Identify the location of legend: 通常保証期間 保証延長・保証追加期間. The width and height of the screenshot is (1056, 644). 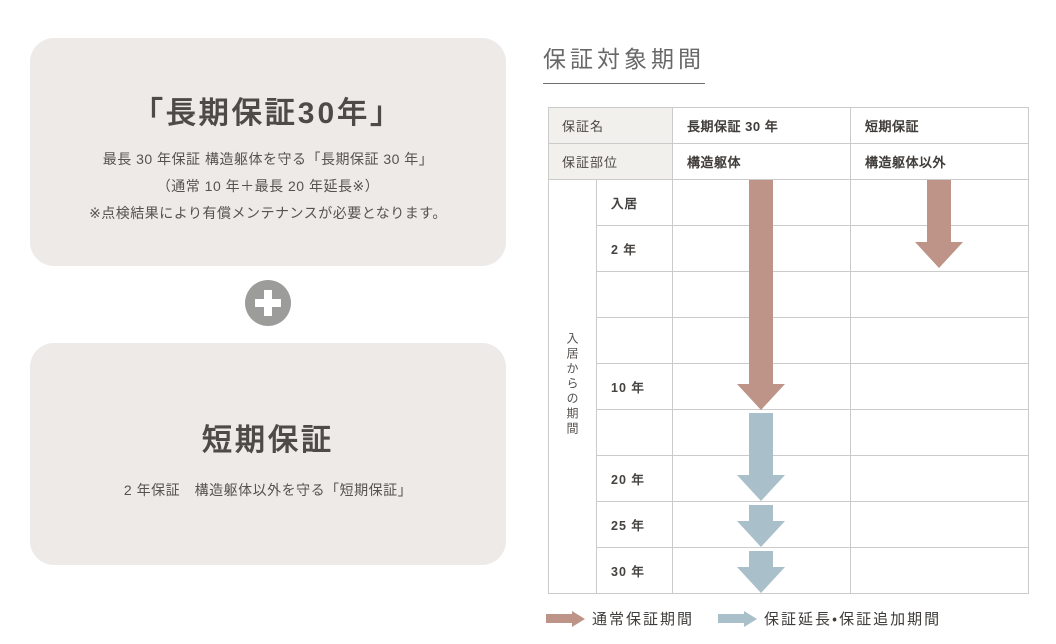
(755, 618).